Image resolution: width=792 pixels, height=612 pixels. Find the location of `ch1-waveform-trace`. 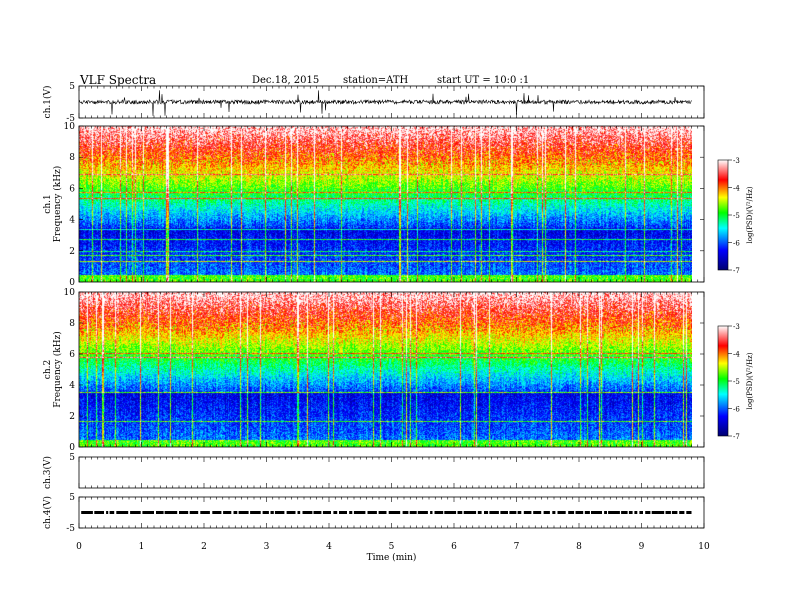

ch1-waveform-trace is located at coordinates (385, 103).